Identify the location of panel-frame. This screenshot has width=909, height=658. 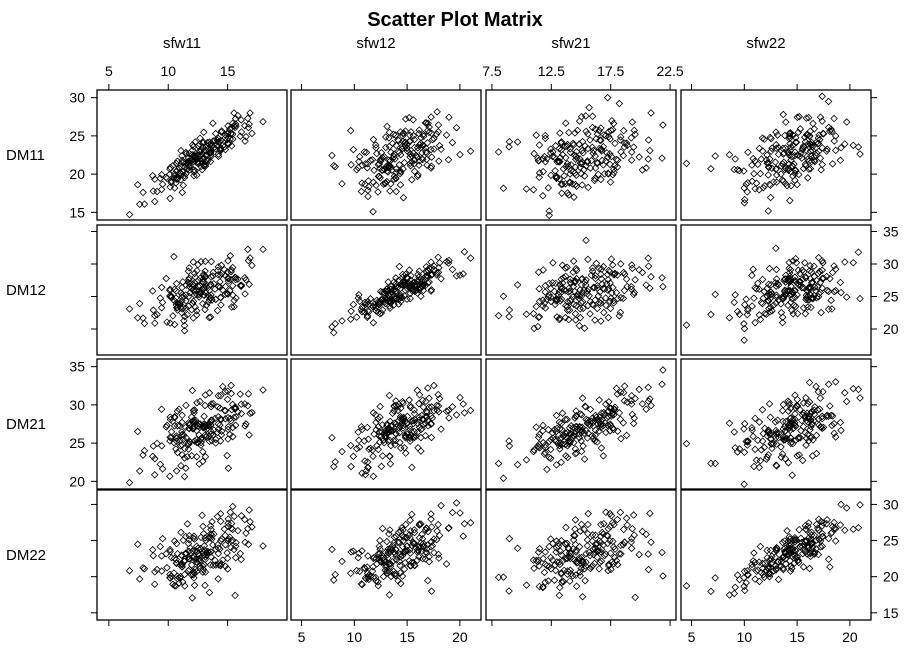
(386, 424).